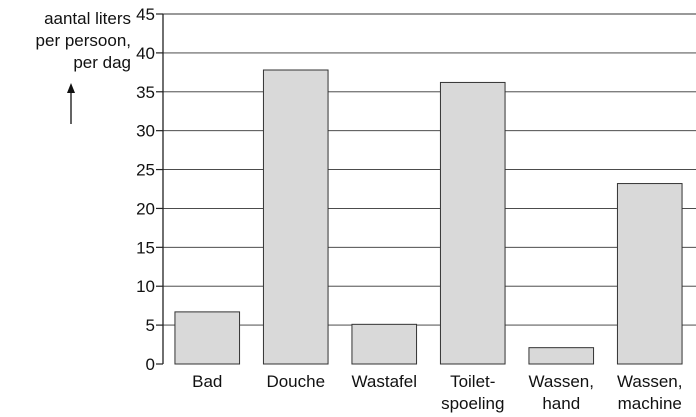  Describe the element at coordinates (145, 286) in the screenshot. I see `y-tick-label: 10` at that location.